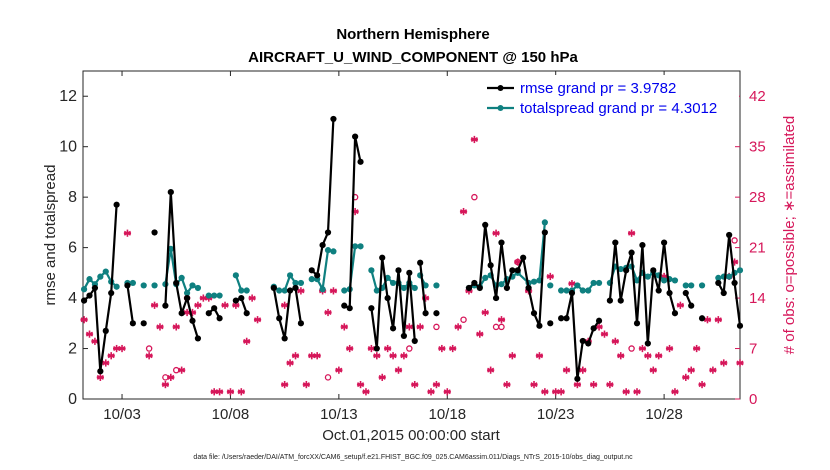 Image resolution: width=830 pixels, height=470 pixels. I want to click on x-tick-label: 10/23, so click(556, 414).